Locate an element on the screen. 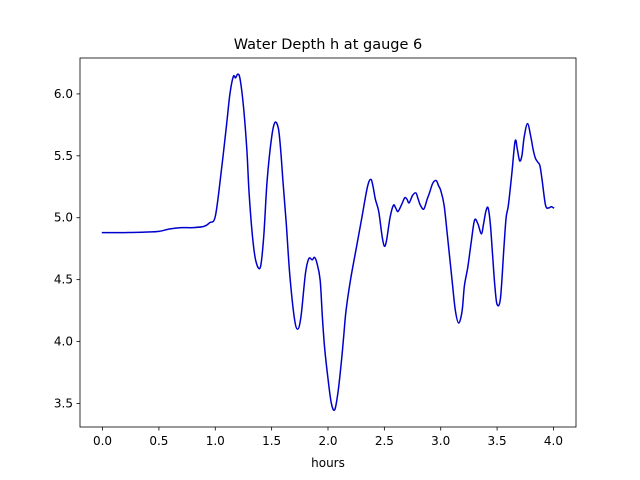 The width and height of the screenshot is (640, 480). y-tick-label: 4.5 is located at coordinates (63, 280).